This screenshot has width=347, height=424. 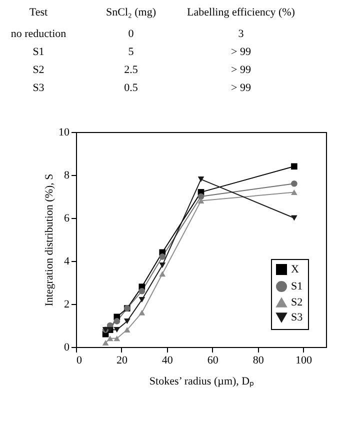 What do you see at coordinates (131, 52) in the screenshot?
I see `text: 5` at bounding box center [131, 52].